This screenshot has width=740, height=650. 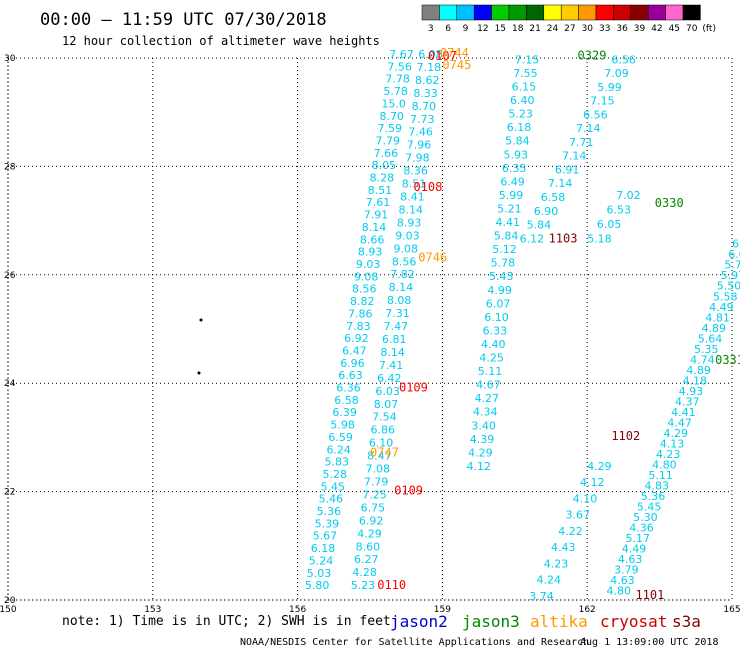 I want to click on pass-time-label: 0110, so click(x=391, y=585).